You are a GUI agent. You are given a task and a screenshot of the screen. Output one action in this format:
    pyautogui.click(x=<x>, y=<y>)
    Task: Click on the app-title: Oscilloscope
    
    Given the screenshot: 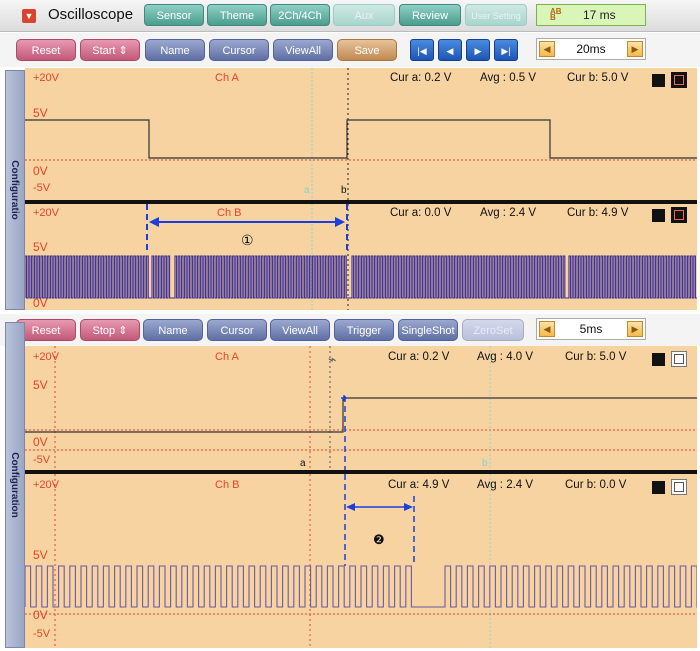 What is the action you would take?
    pyautogui.click(x=91, y=14)
    